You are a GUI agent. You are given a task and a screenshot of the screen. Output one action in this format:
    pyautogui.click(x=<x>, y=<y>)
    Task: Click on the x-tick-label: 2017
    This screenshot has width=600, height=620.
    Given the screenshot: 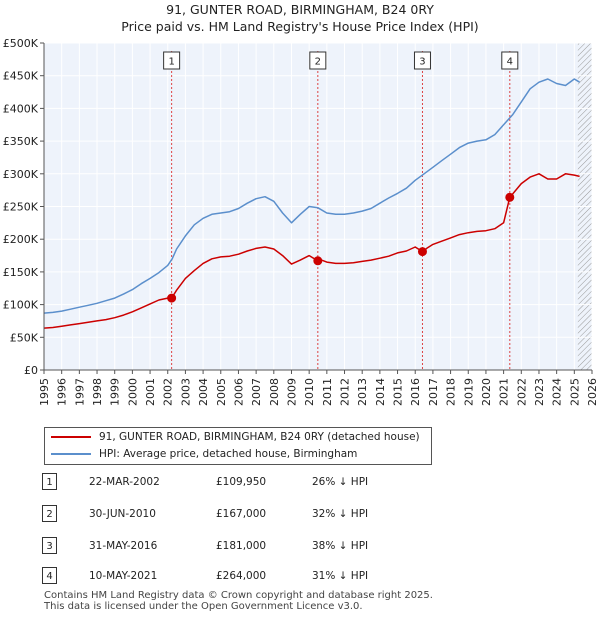 What is the action you would take?
    pyautogui.click(x=433, y=392)
    